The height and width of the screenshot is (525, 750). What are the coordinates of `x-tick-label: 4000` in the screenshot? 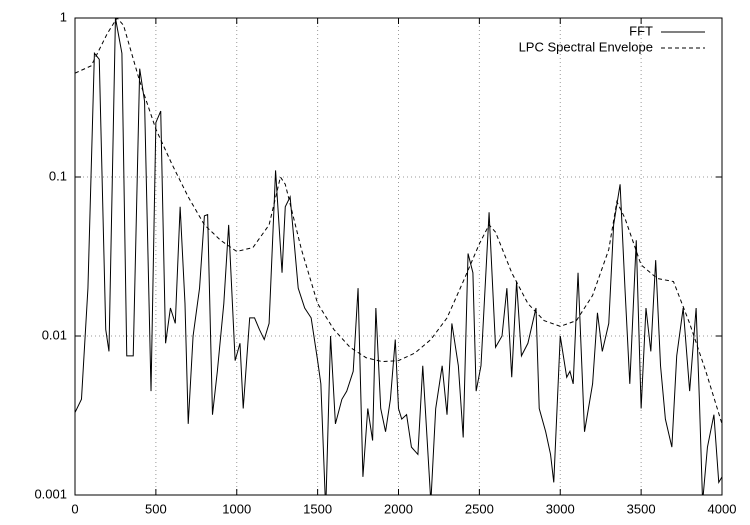 It's located at (722, 508).